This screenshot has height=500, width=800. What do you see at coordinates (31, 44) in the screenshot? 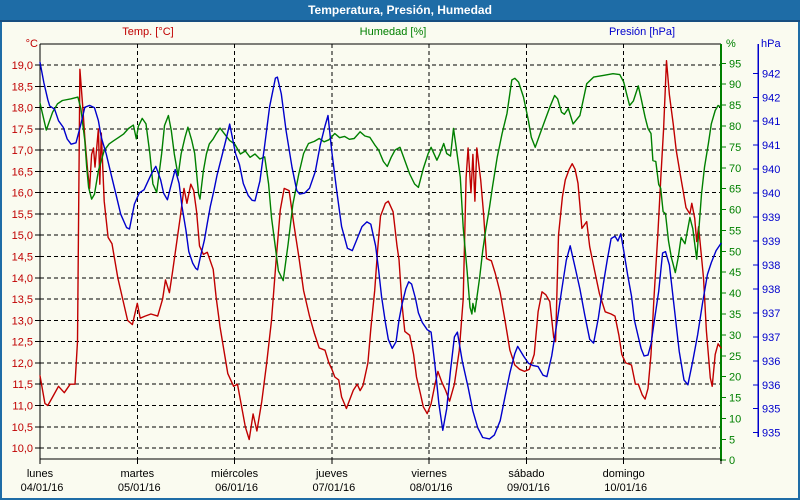
I see `temperature-axis-unit-label: °C` at bounding box center [31, 44].